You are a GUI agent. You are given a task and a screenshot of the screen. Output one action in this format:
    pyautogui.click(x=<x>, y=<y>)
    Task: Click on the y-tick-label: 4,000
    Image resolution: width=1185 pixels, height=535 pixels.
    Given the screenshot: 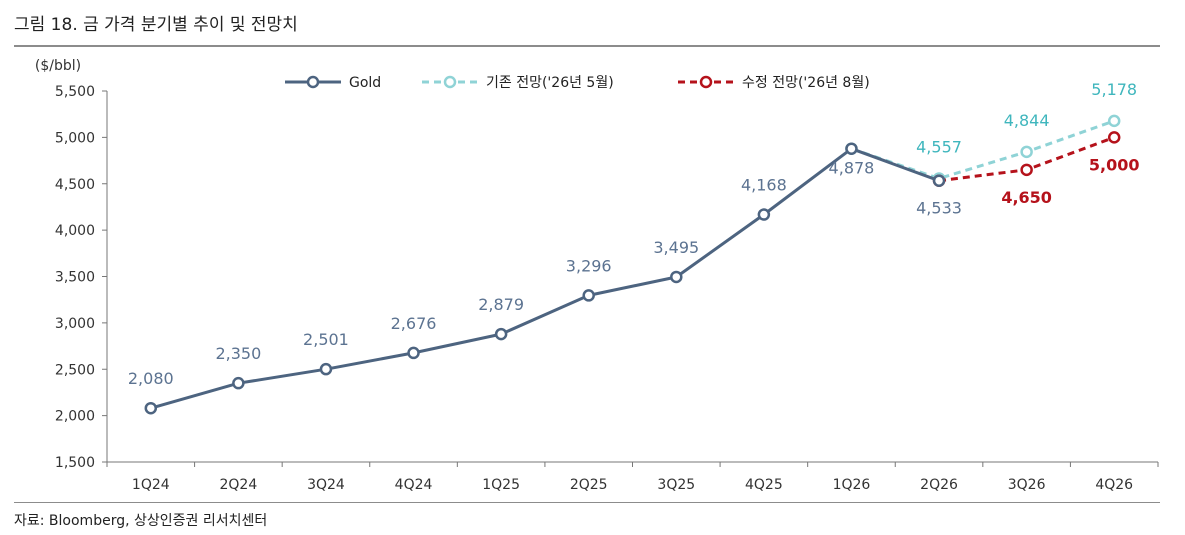 What is the action you would take?
    pyautogui.click(x=75, y=231)
    